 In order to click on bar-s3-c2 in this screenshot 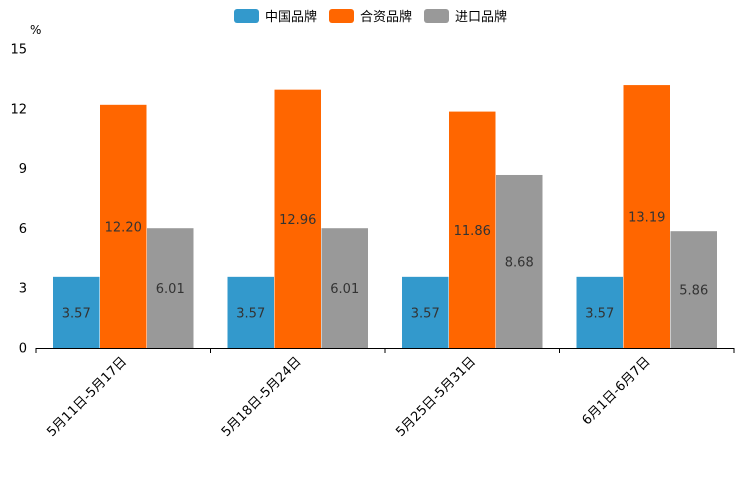, I will do `click(344, 288)`.